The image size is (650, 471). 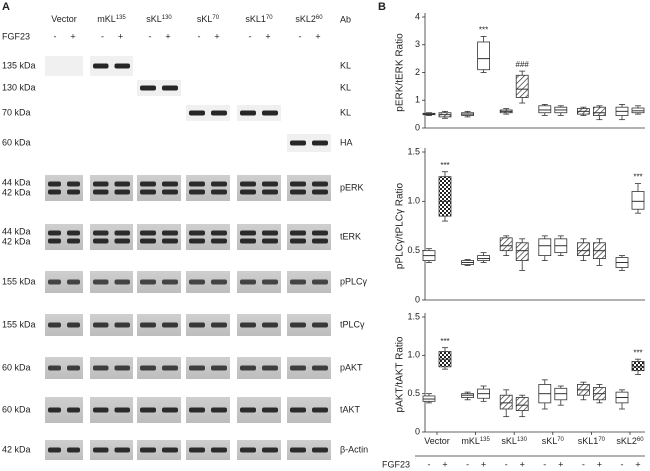 What do you see at coordinates (64, 19) in the screenshot?
I see `lane-label: Vector` at bounding box center [64, 19].